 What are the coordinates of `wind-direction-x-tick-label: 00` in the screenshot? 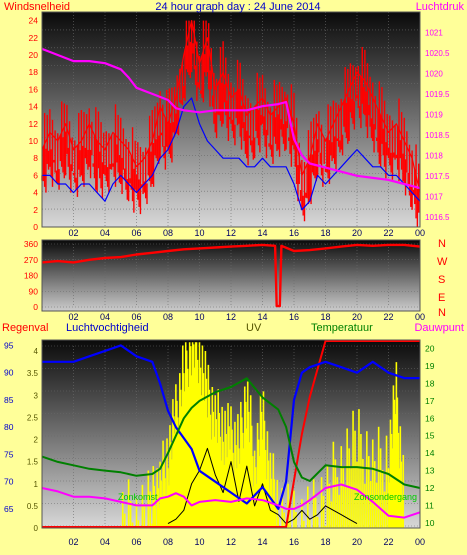 It's located at (420, 317).